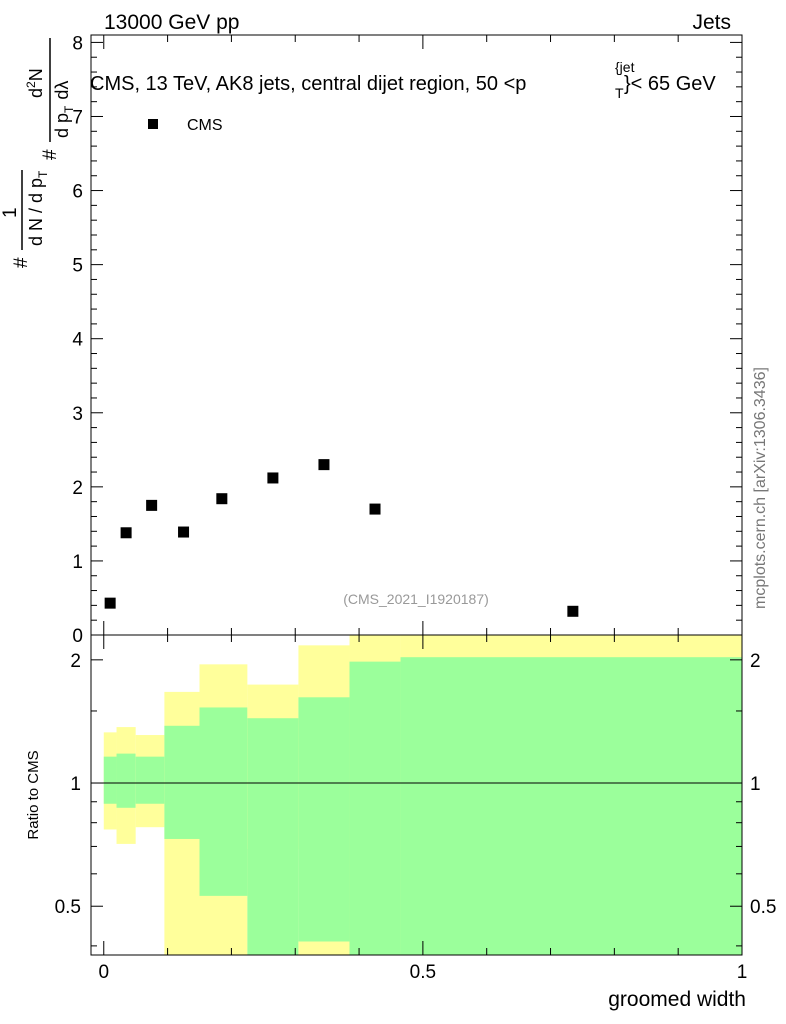 The height and width of the screenshot is (1024, 786). What do you see at coordinates (68, 907) in the screenshot?
I see `ratio-y-tick-label: 0.5` at bounding box center [68, 907].